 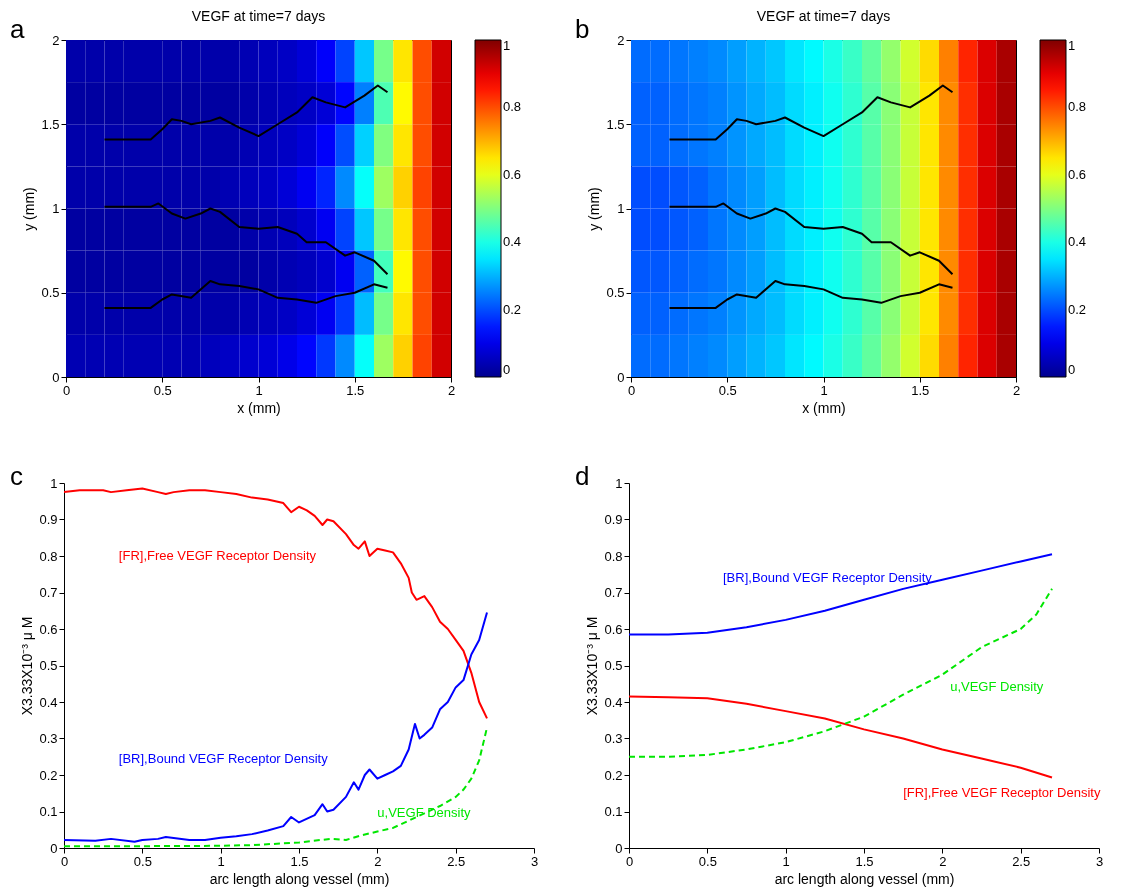 What do you see at coordinates (828, 577) in the screenshot?
I see `series-label: [BR],Bound VEGF Receptor Density` at bounding box center [828, 577].